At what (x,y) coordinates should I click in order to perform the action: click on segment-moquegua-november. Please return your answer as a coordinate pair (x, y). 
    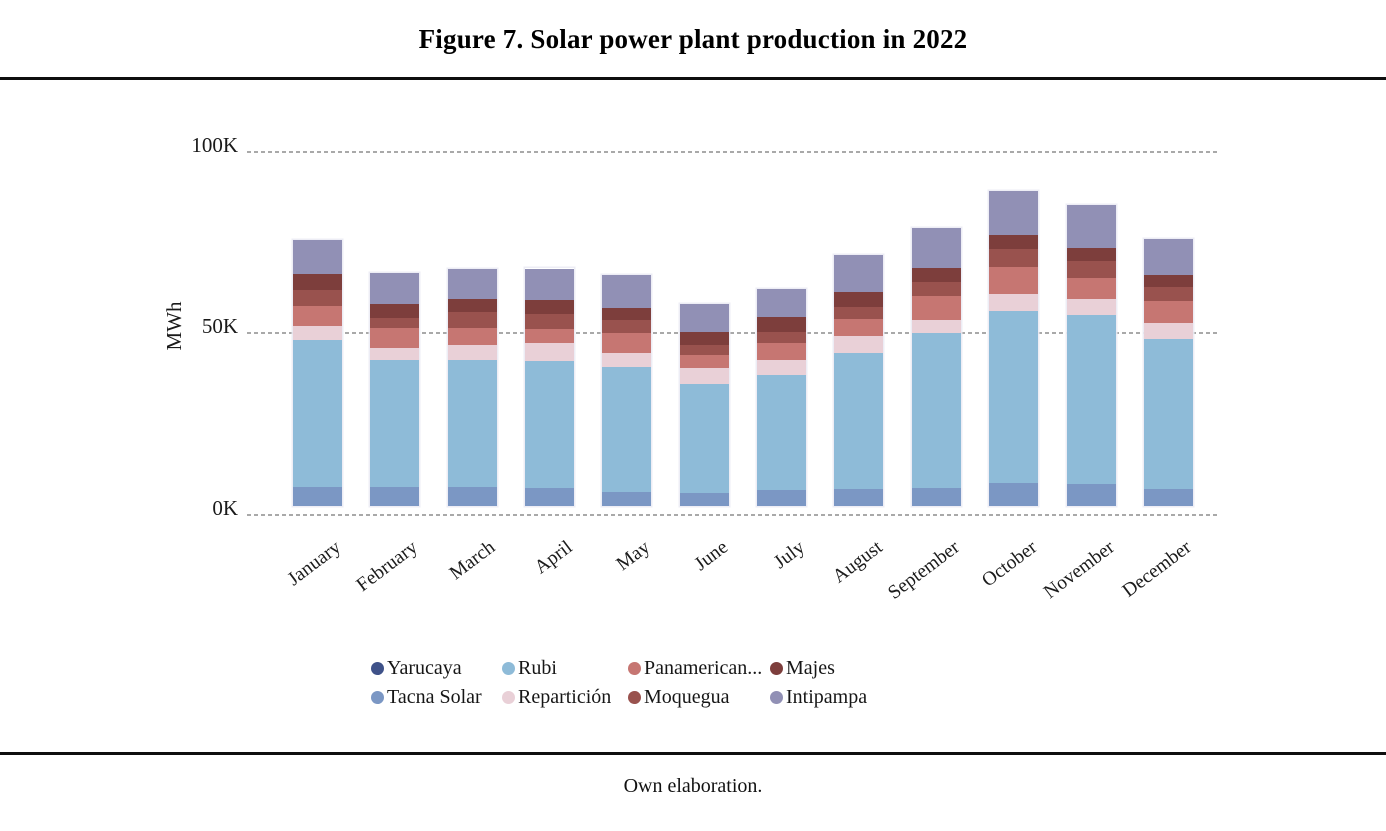
    Looking at the image, I should click on (1091, 269).